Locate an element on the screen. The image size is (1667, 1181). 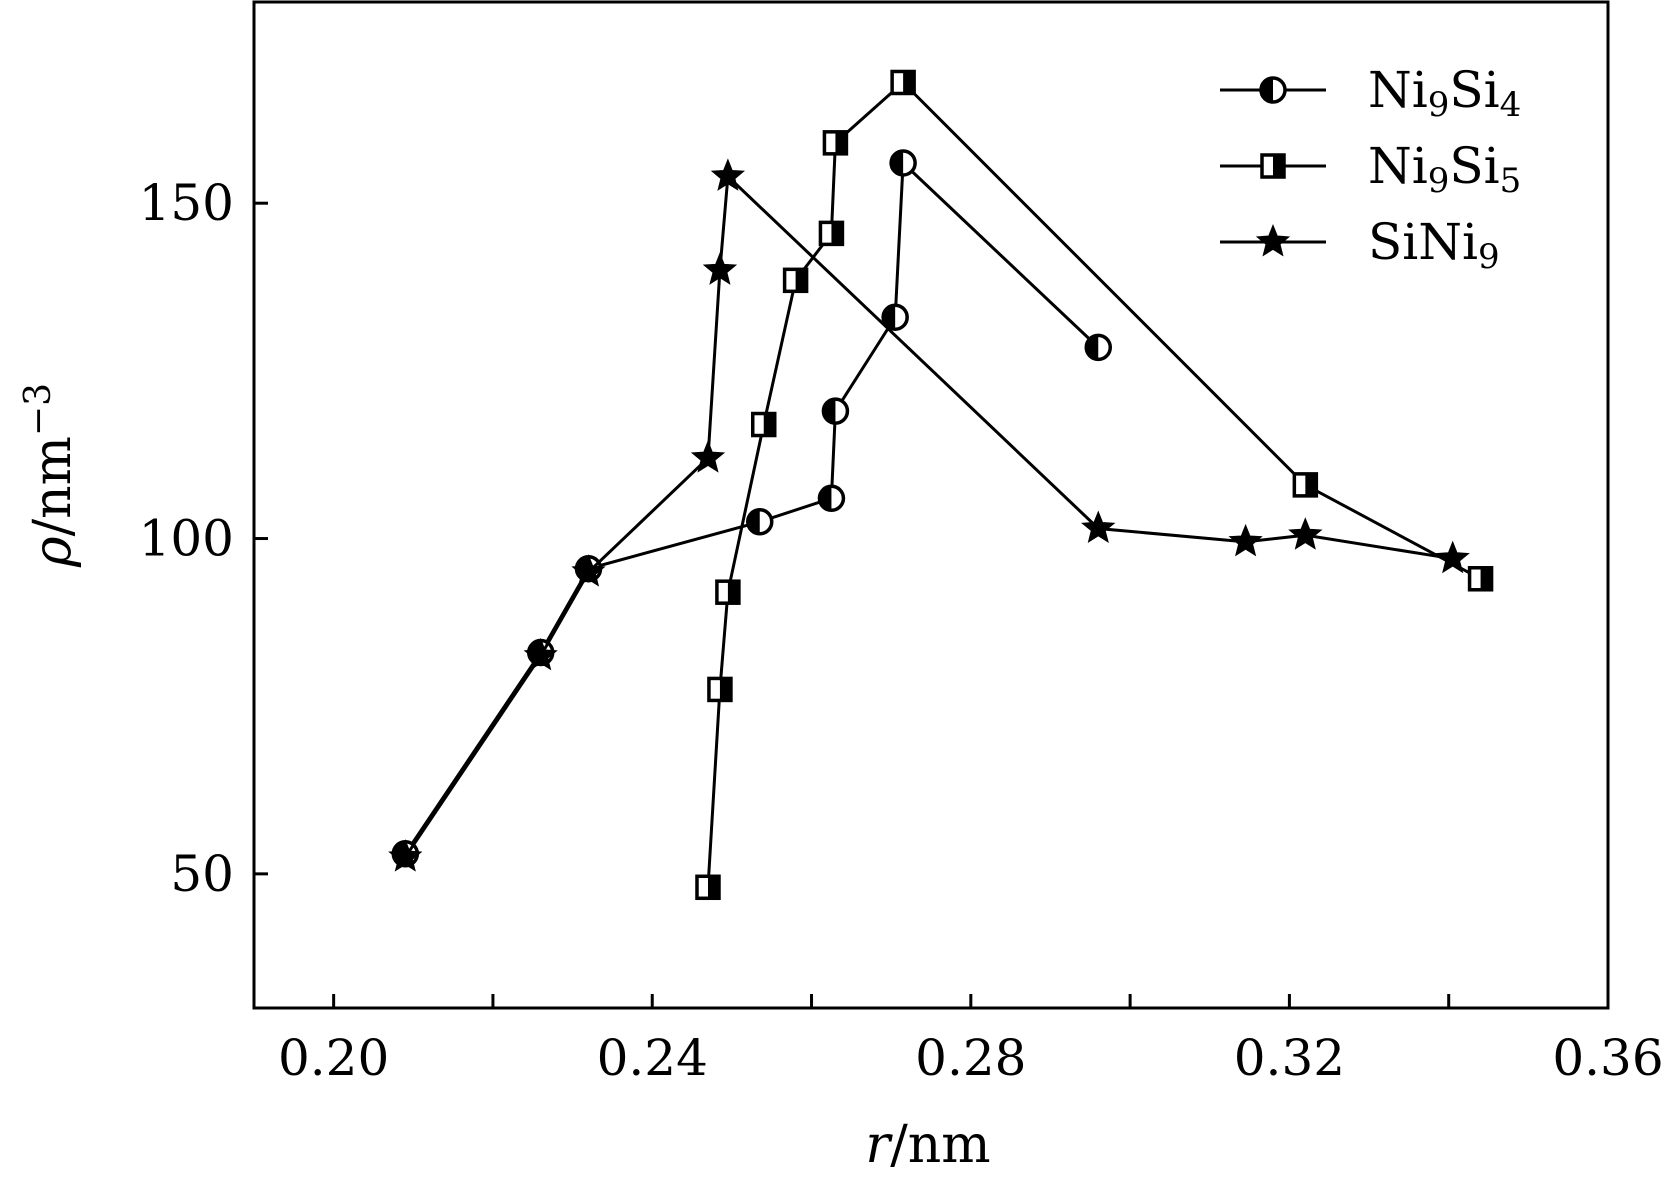
legend-label-1: Ni9Si5 is located at coordinates (1444, 169).